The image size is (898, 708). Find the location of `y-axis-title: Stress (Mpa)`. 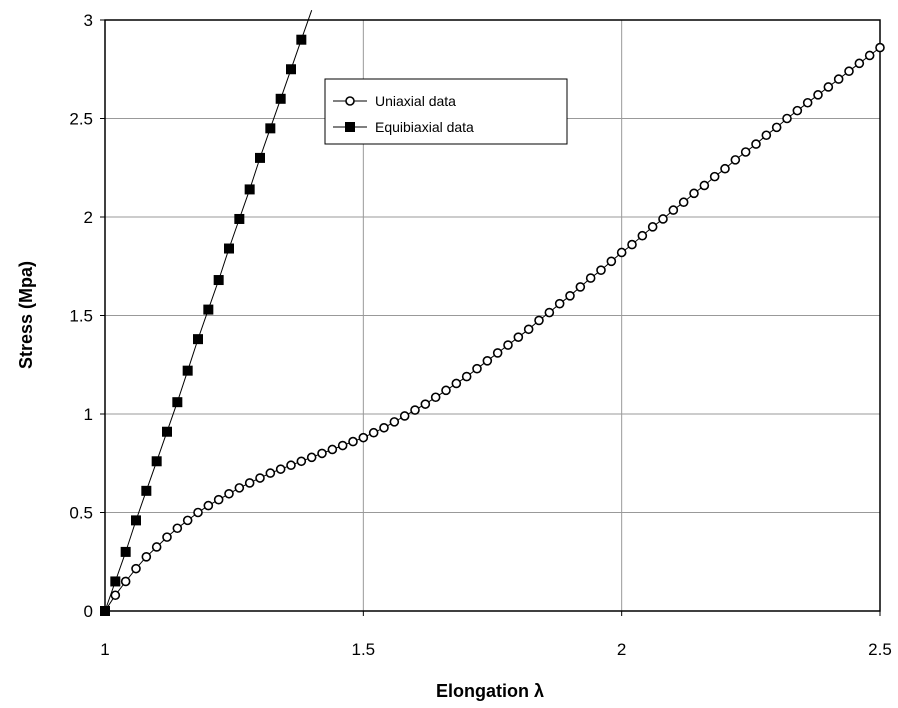

y-axis-title: Stress (Mpa) is located at coordinates (26, 315).